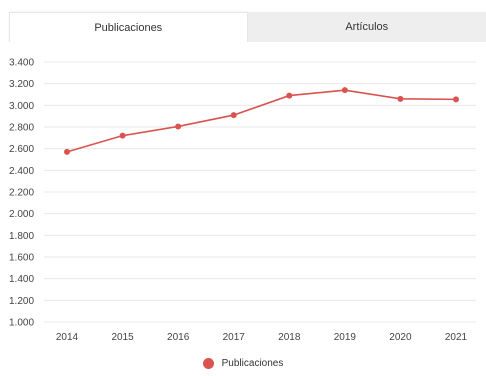 The image size is (486, 376). I want to click on chart-legend: Publicaciones, so click(243, 363).